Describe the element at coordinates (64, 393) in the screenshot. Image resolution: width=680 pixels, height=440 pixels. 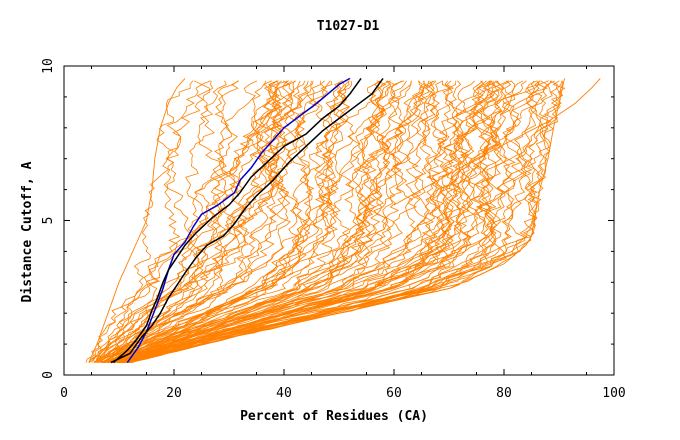
I see `x-tick-label: 0` at that location.